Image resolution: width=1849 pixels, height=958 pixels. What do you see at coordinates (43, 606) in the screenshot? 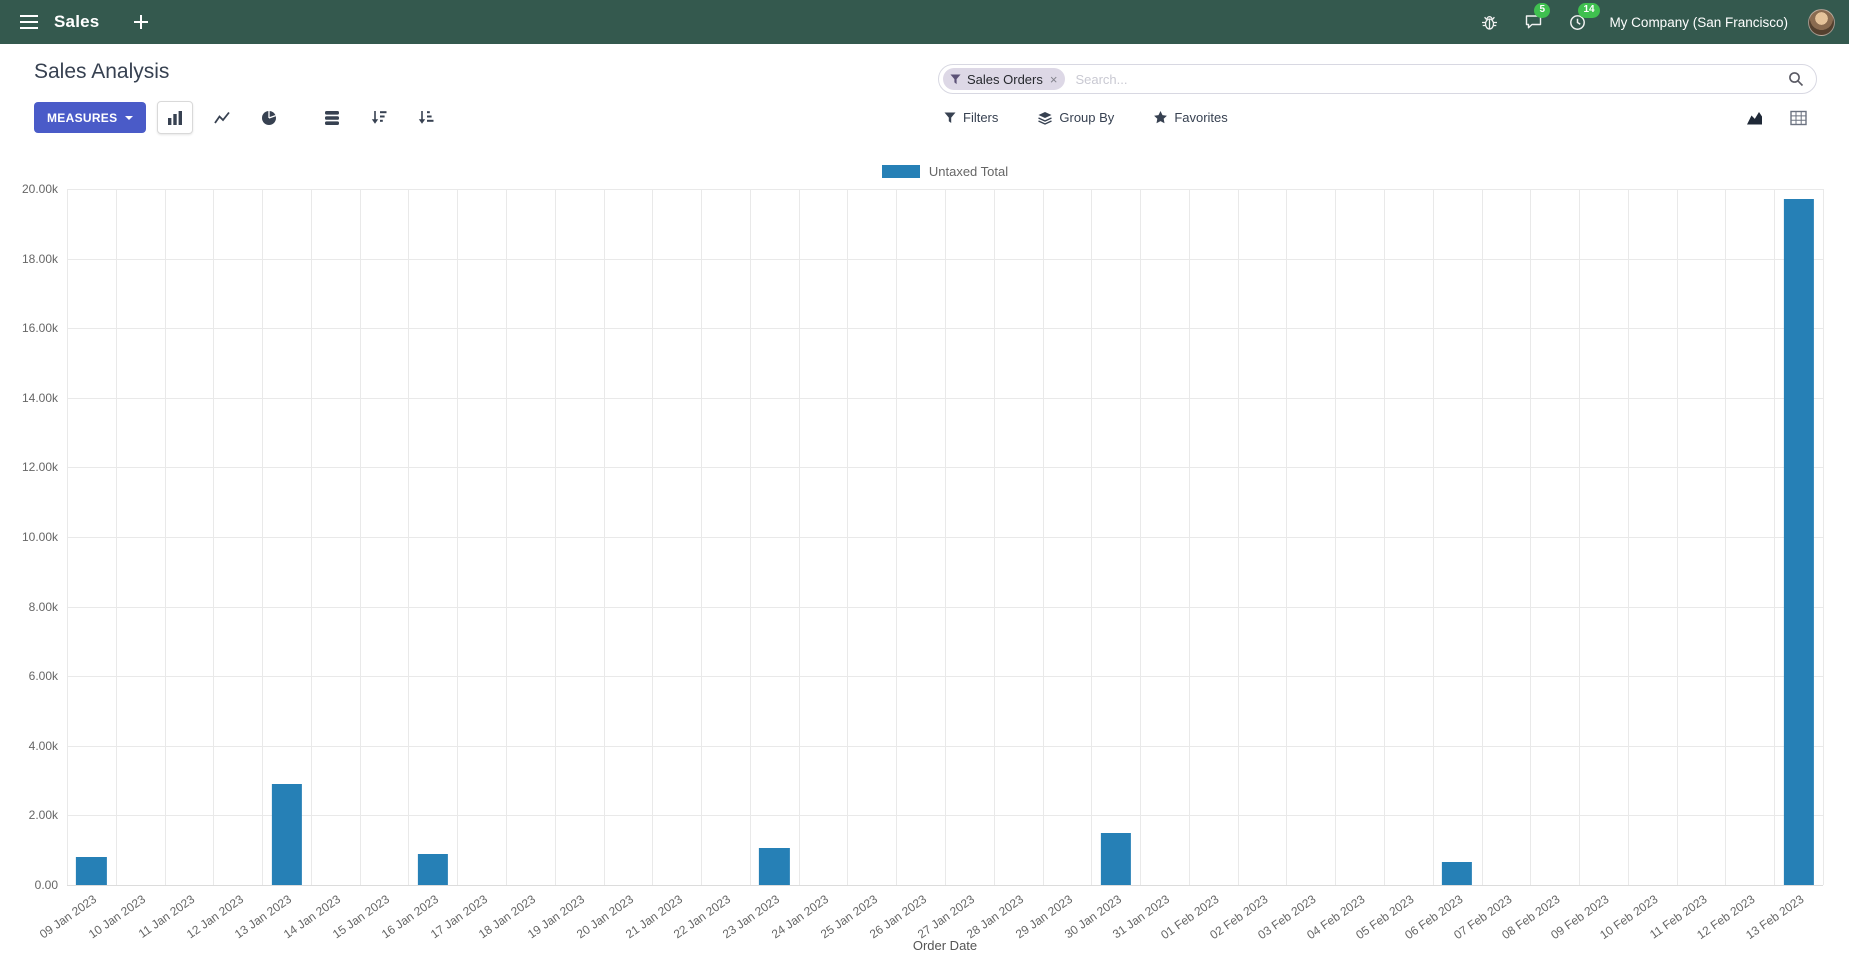
I see `y-tick-label: 8.00k` at bounding box center [43, 606].